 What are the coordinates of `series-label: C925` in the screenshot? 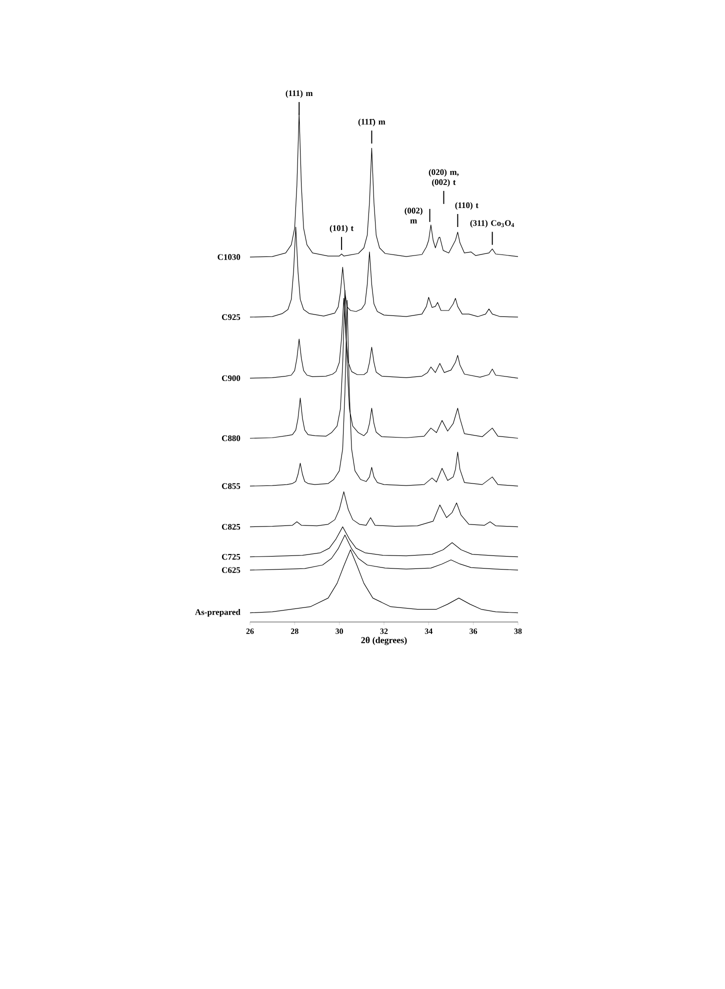 It's located at (231, 317).